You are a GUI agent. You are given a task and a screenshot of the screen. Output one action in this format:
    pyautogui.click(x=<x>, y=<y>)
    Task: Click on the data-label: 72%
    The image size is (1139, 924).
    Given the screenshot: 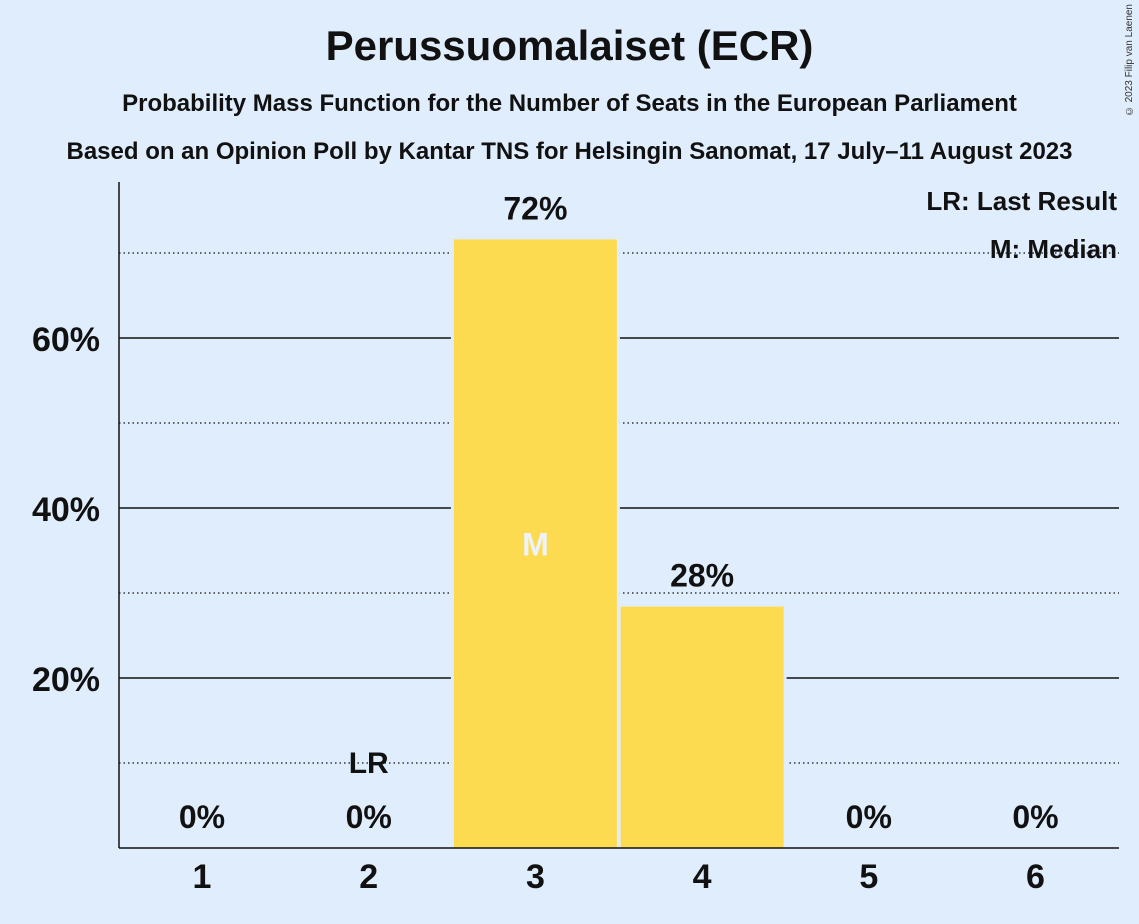 What is the action you would take?
    pyautogui.click(x=535, y=208)
    